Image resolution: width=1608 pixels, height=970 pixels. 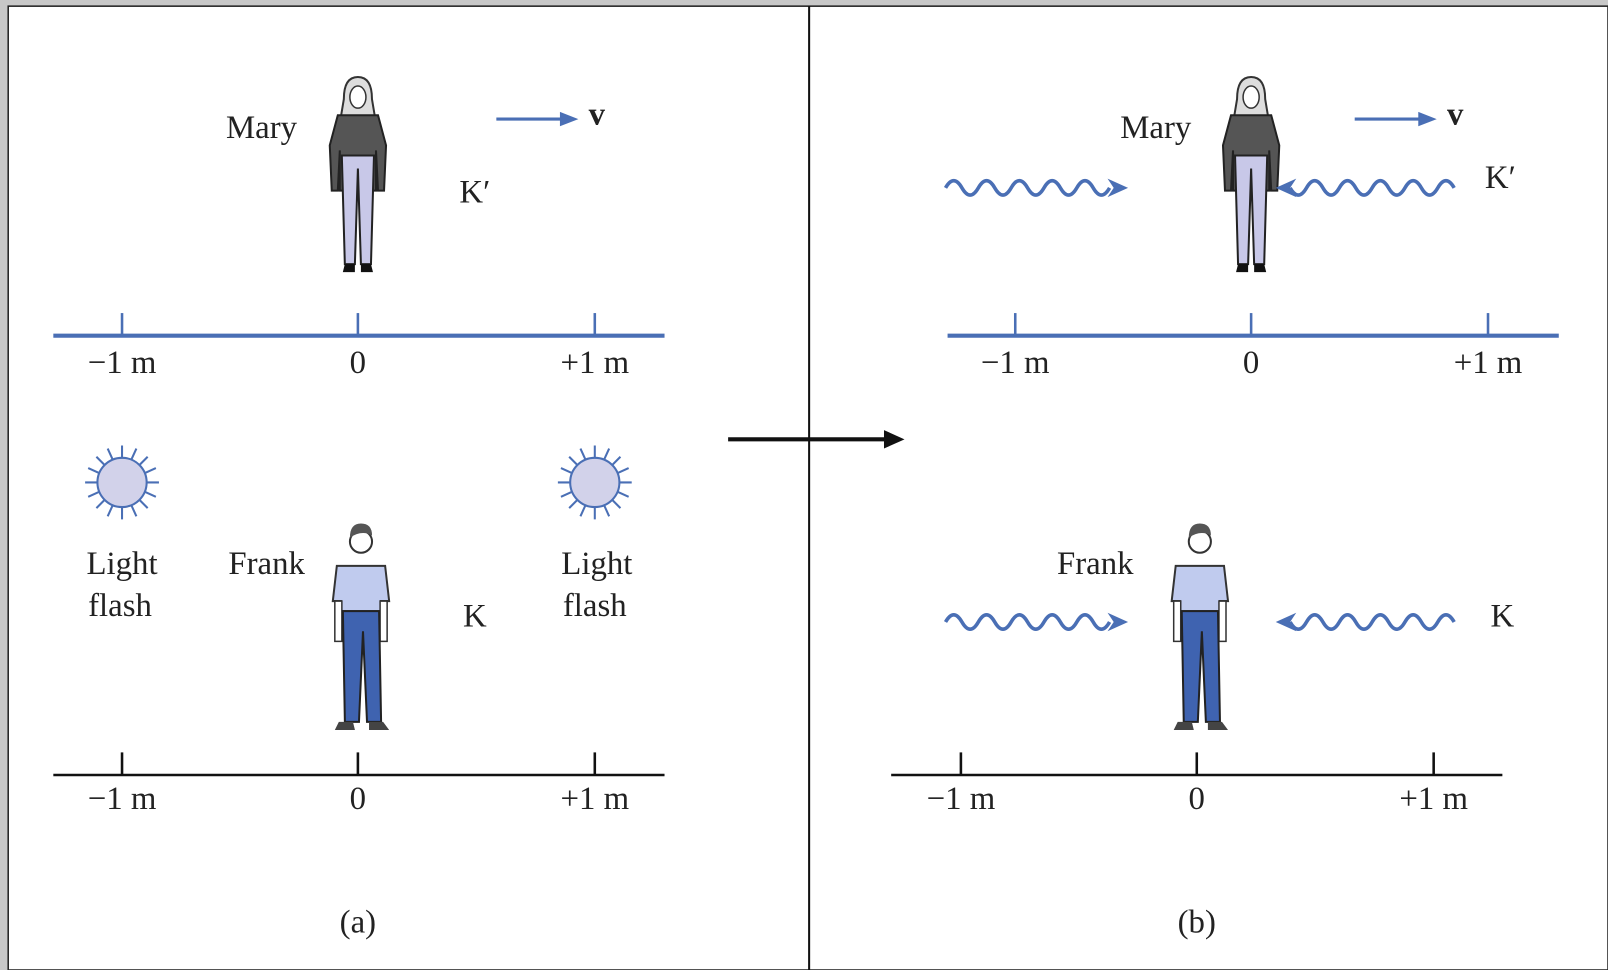 I want to click on panel-caption: (b), so click(x=1197, y=922).